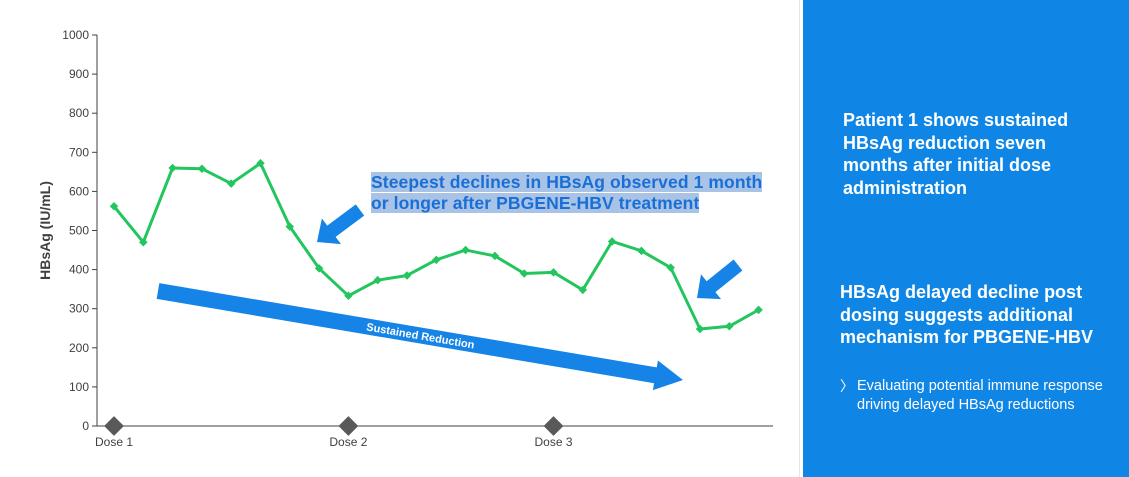 The height and width of the screenshot is (477, 1129). Describe the element at coordinates (79, 387) in the screenshot. I see `y-tick-label: 100` at that location.